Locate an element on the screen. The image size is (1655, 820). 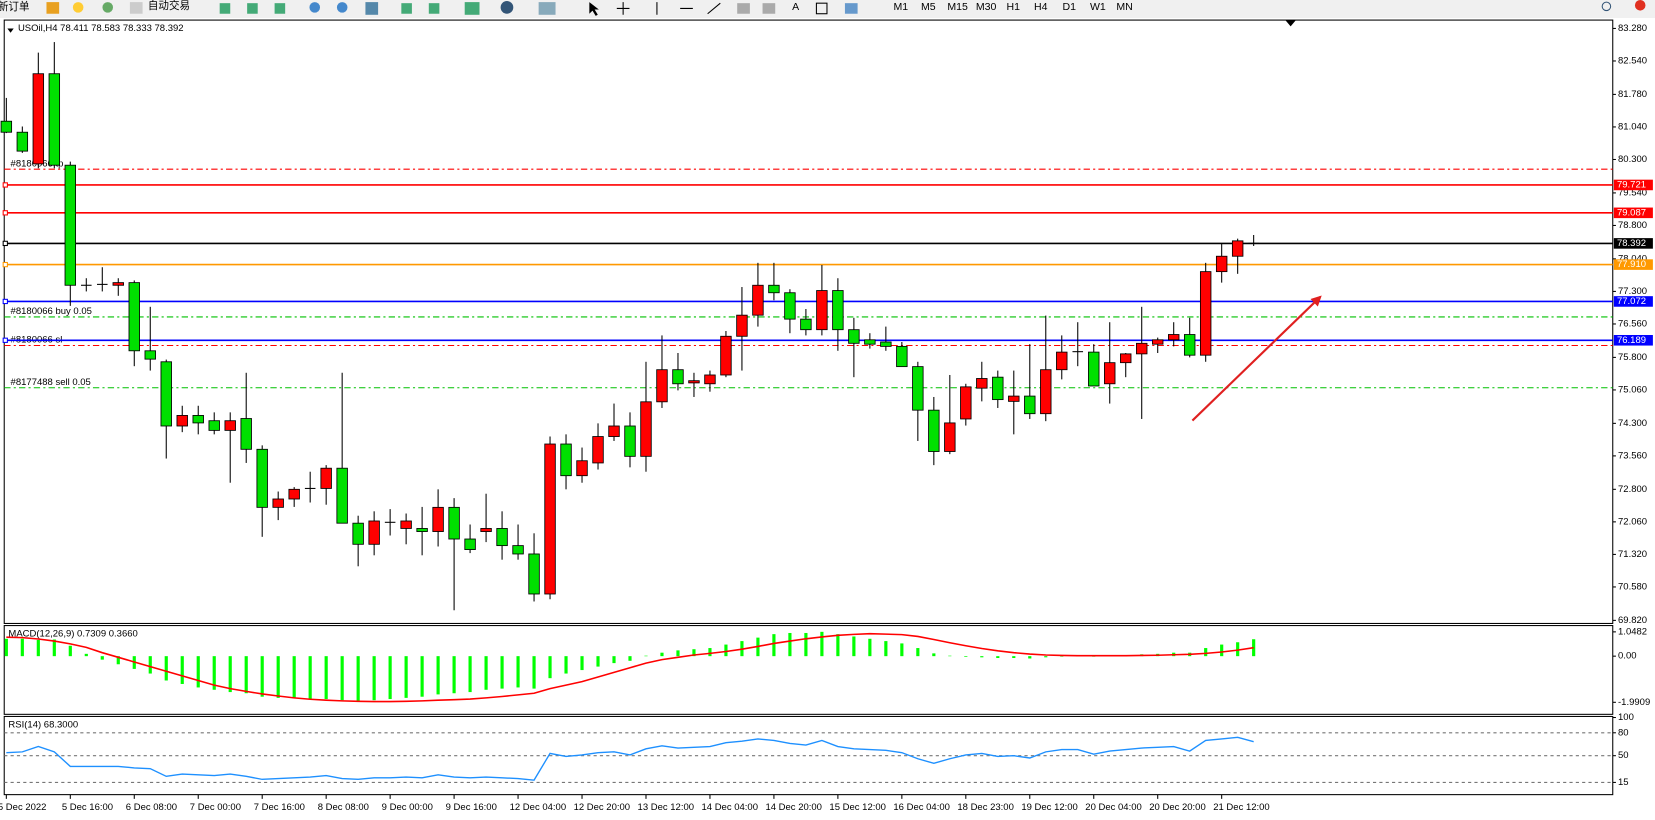
notification-badge is located at coordinates (1640, 5).